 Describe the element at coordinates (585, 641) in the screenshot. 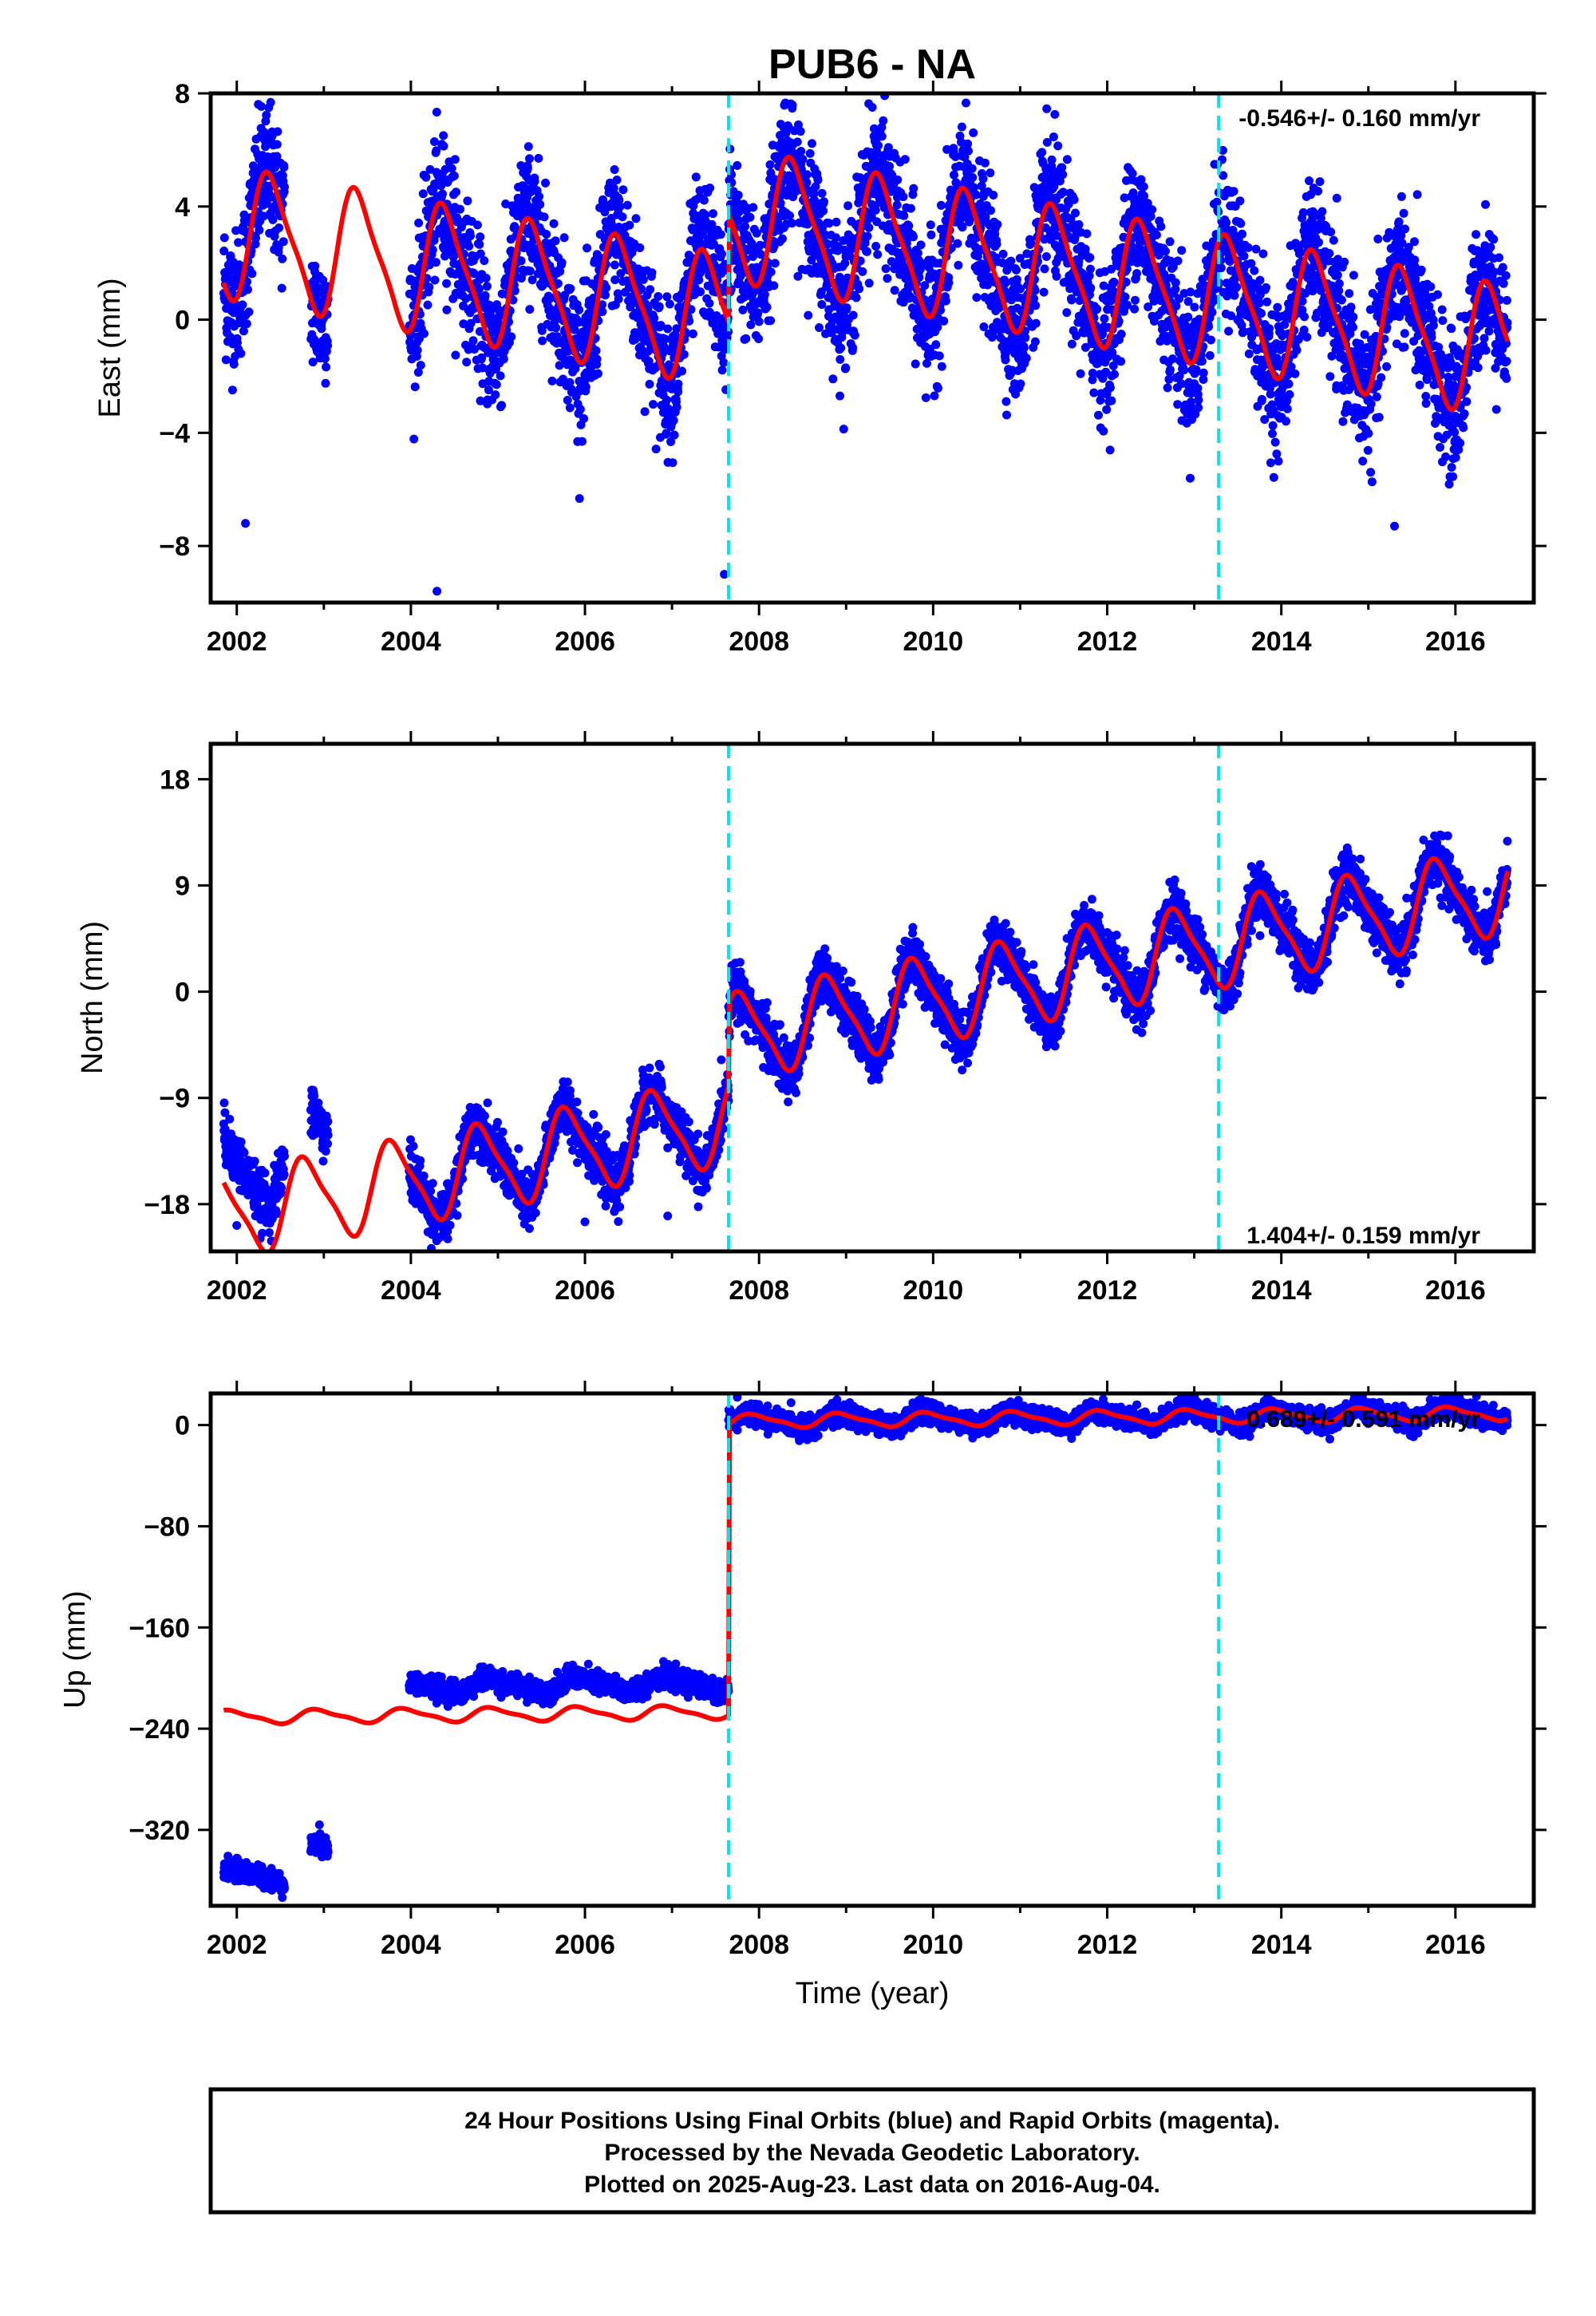

I see `x-tick-label: 2006` at that location.